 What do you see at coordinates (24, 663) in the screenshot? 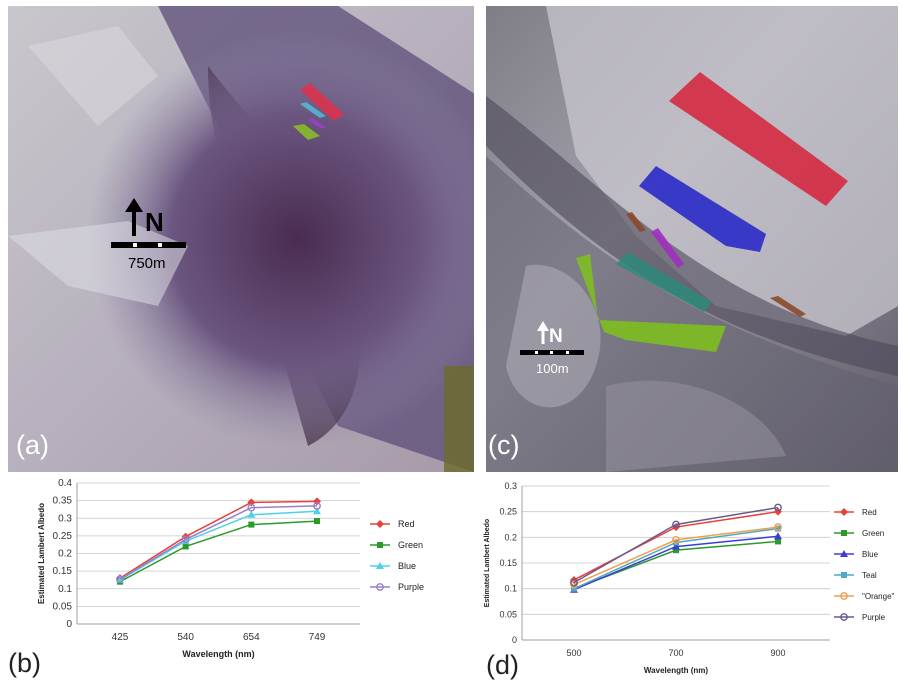
I see `panel-label-b: (b)` at bounding box center [24, 663].